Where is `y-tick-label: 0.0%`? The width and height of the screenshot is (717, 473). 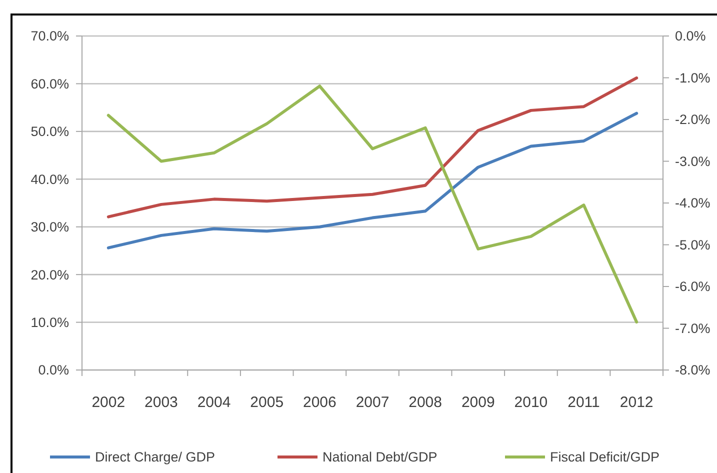 y-tick-label: 0.0% is located at coordinates (53, 370).